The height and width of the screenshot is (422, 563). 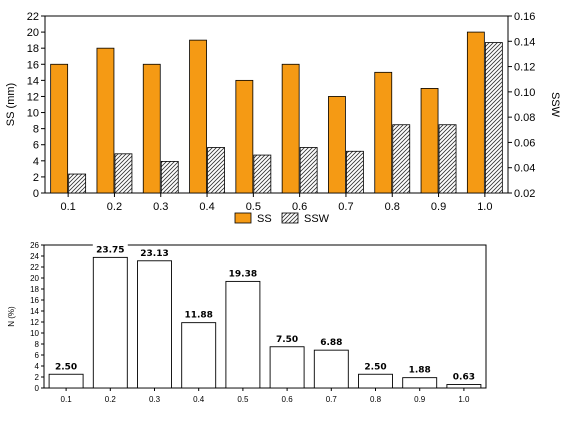 I want to click on x-tick-label: 0.2, so click(x=114, y=207).